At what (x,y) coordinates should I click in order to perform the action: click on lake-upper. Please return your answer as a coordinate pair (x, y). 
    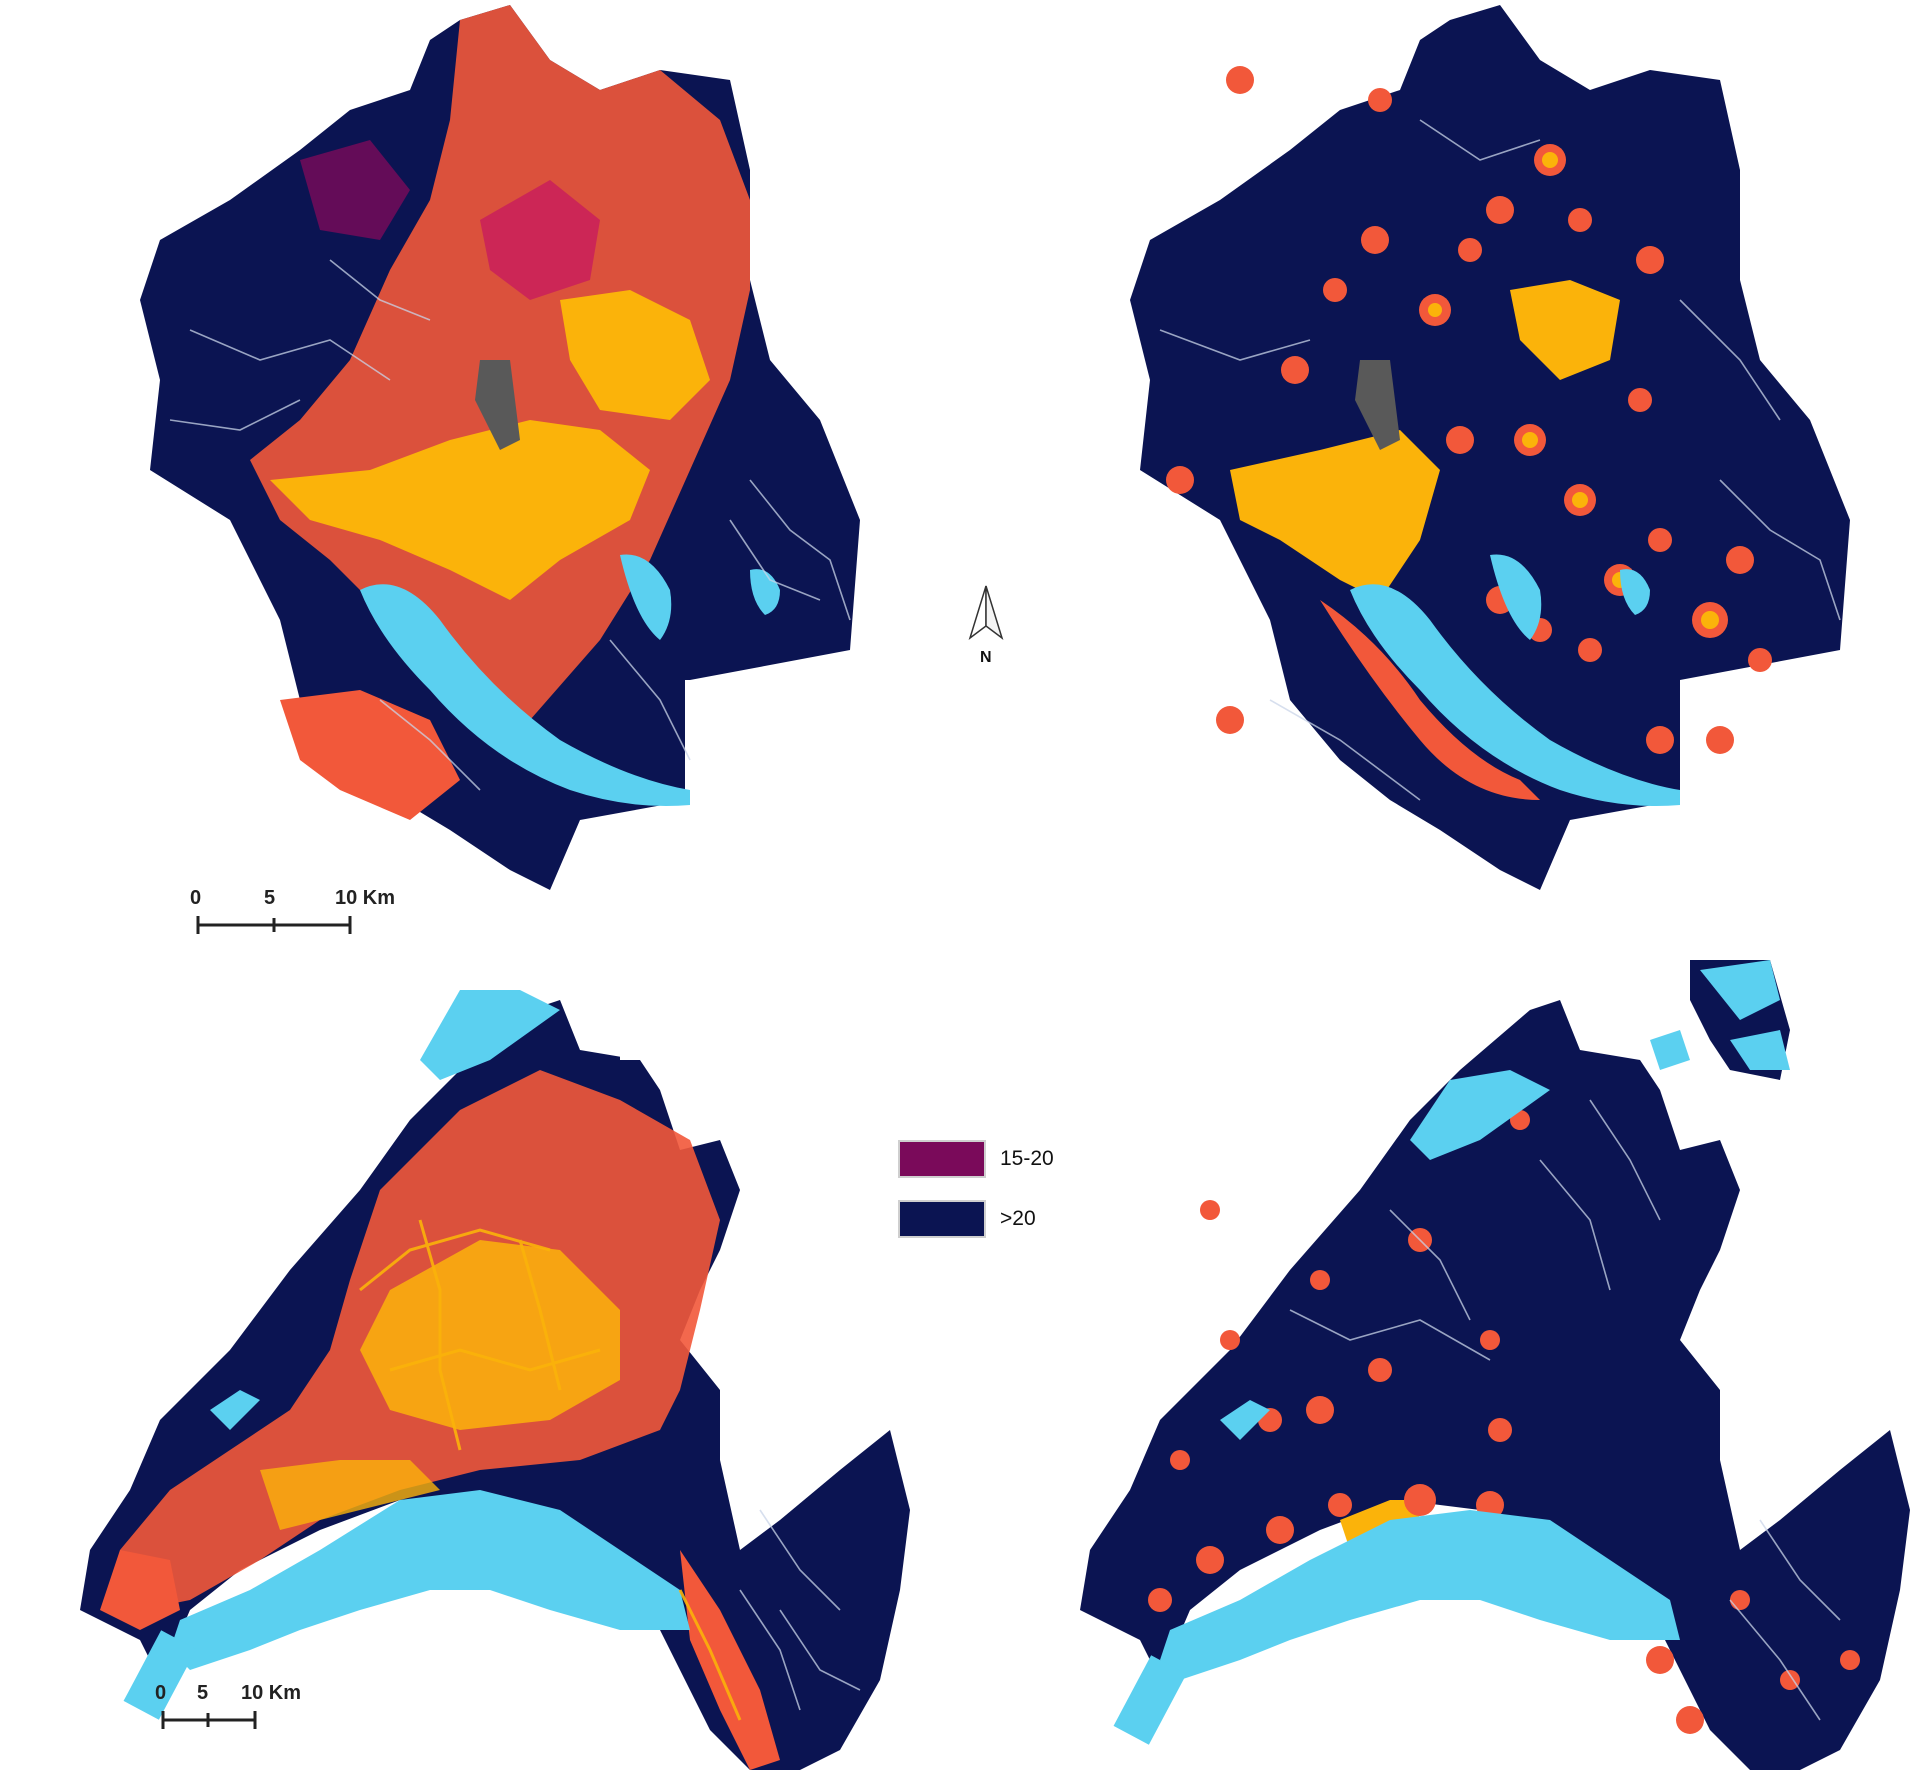
    Looking at the image, I should click on (1740, 990).